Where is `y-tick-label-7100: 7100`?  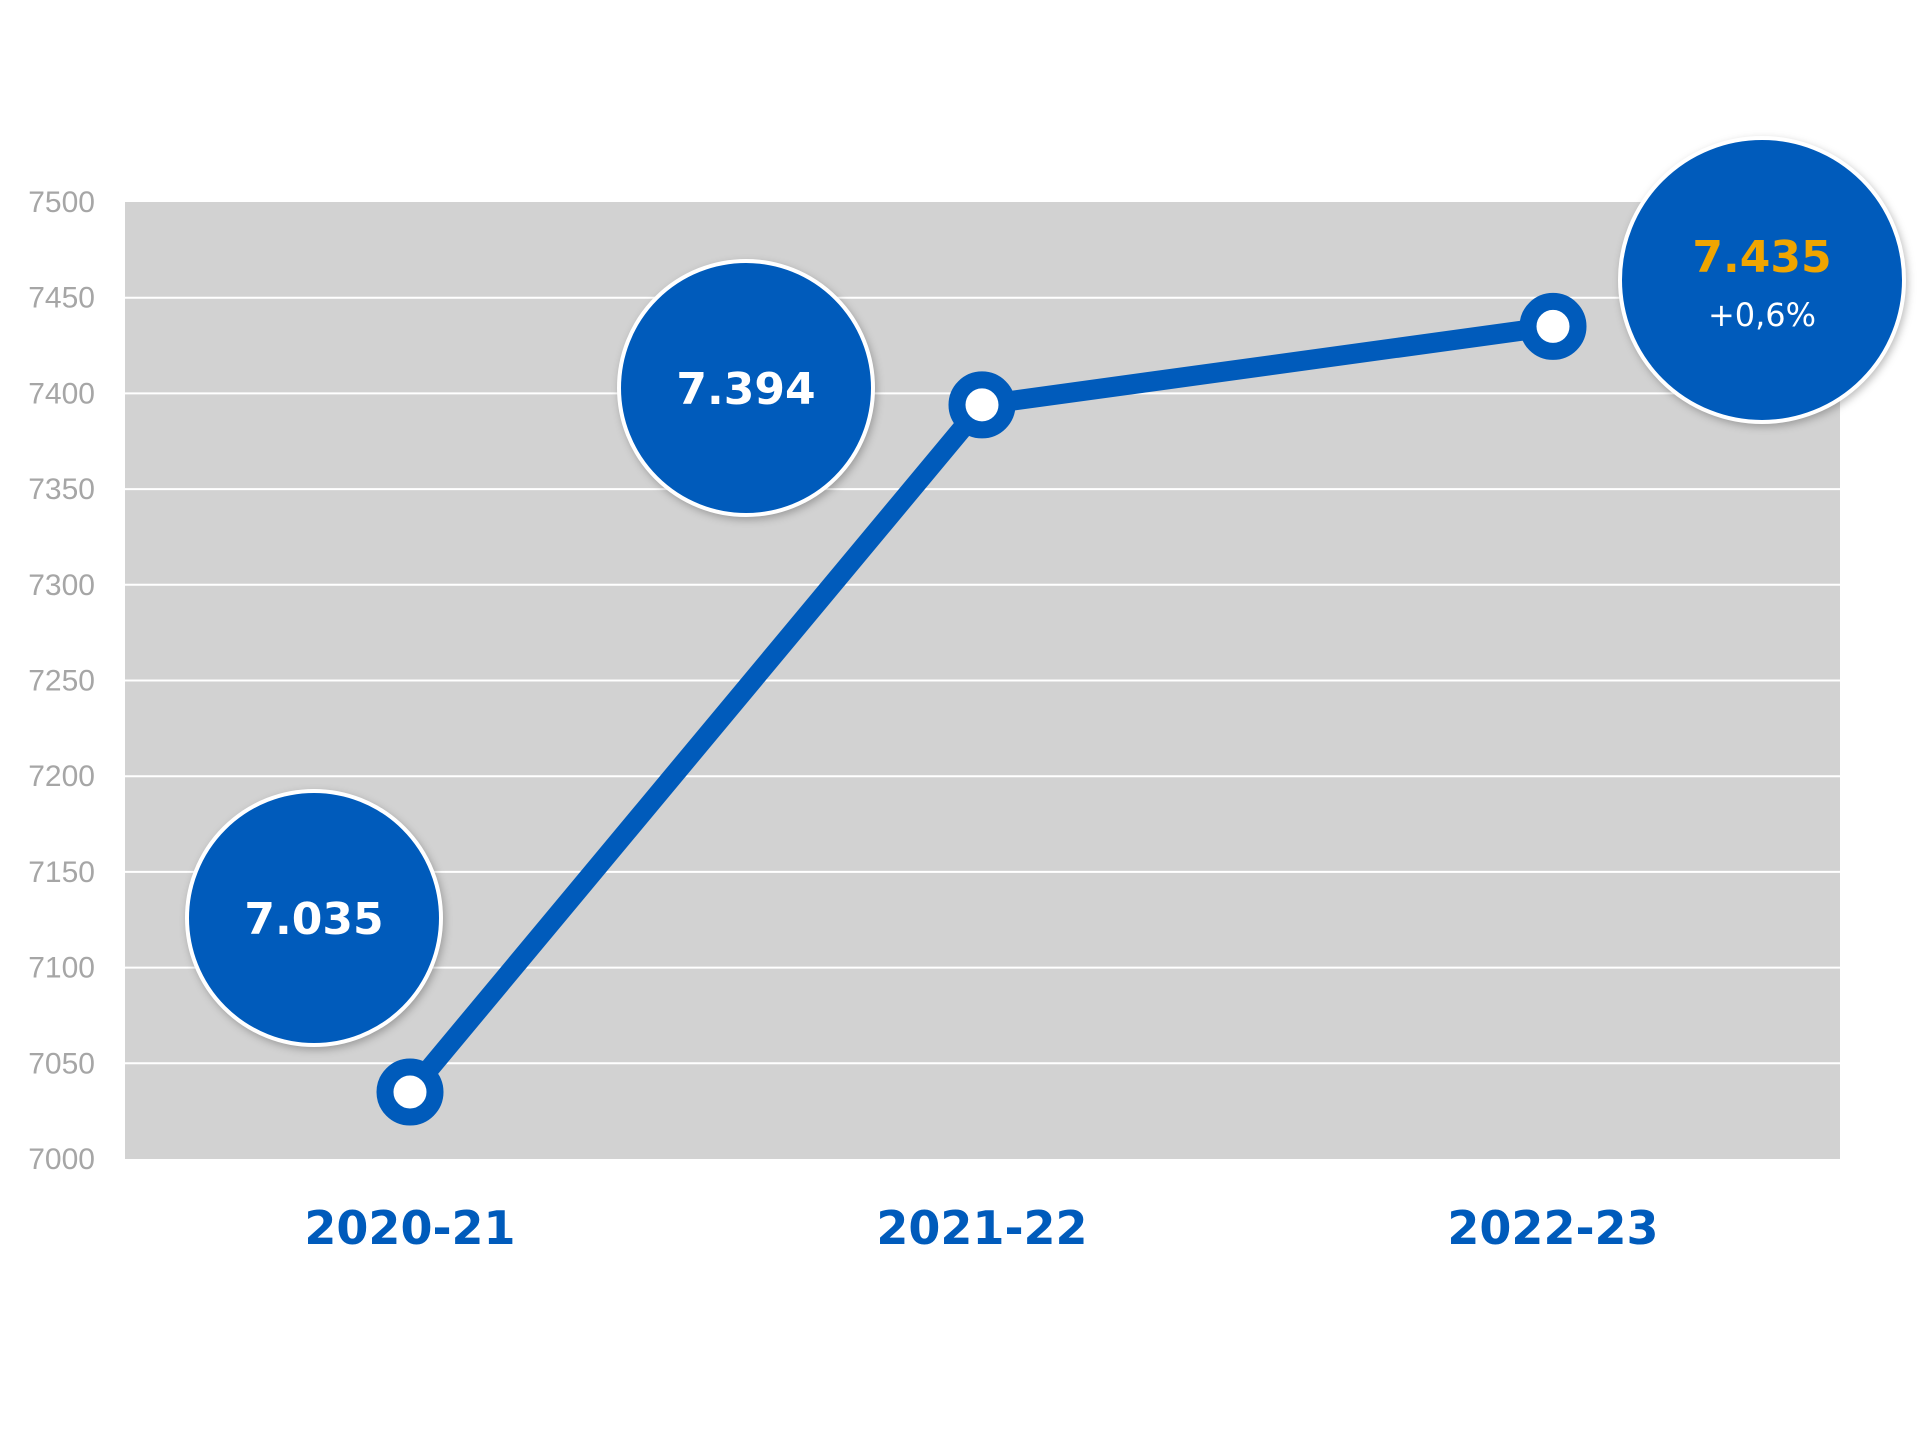 y-tick-label-7100: 7100 is located at coordinates (61, 968).